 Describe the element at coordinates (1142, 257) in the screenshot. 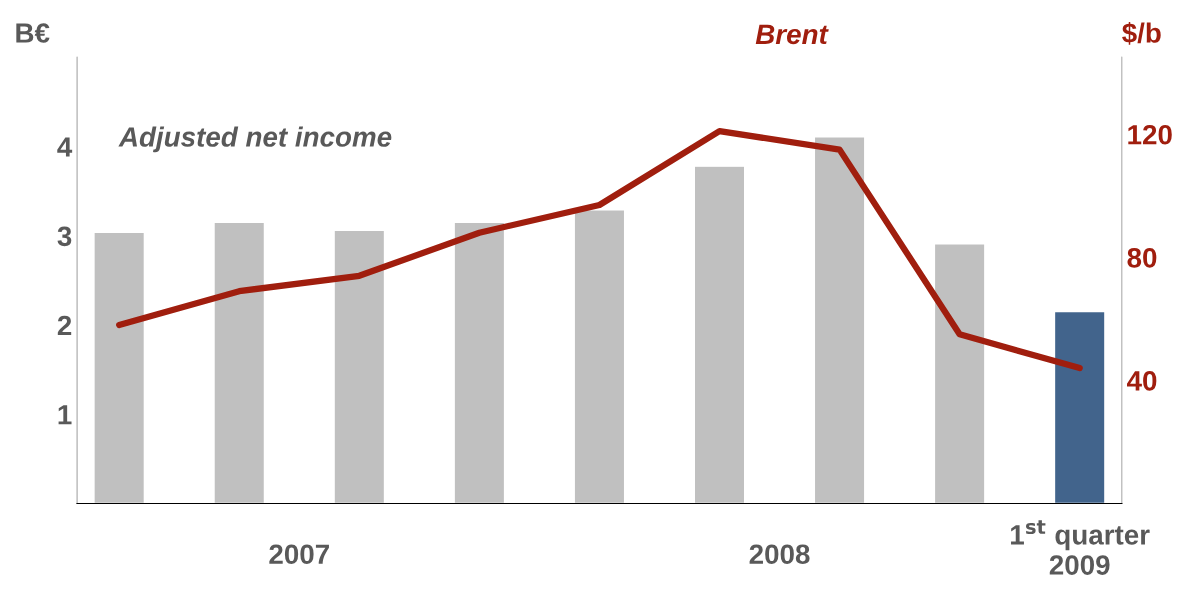

I see `y2-tick-label: 80` at that location.